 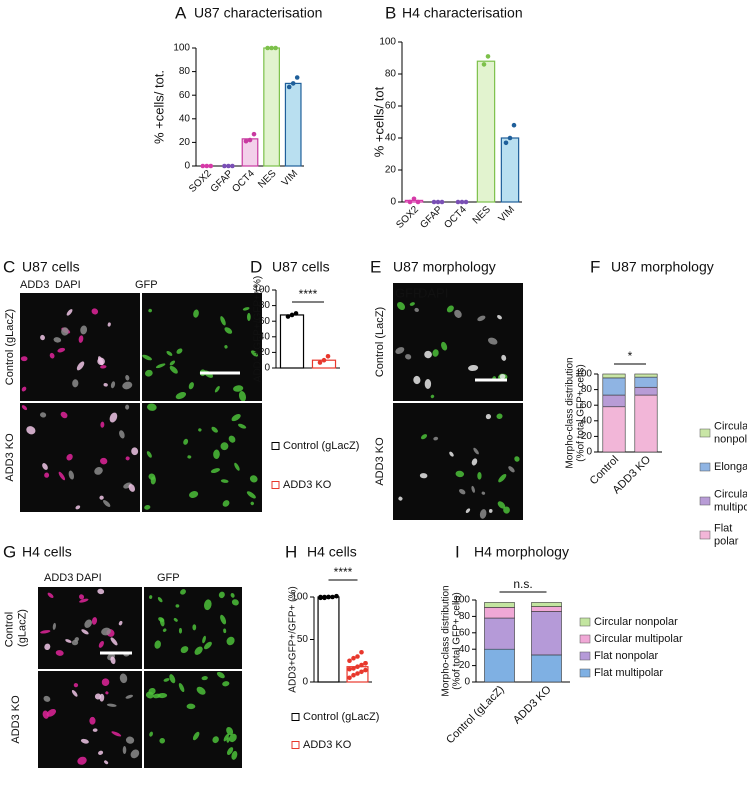 What do you see at coordinates (507, 214) in the screenshot?
I see `x-tick-label: VIM` at bounding box center [507, 214].